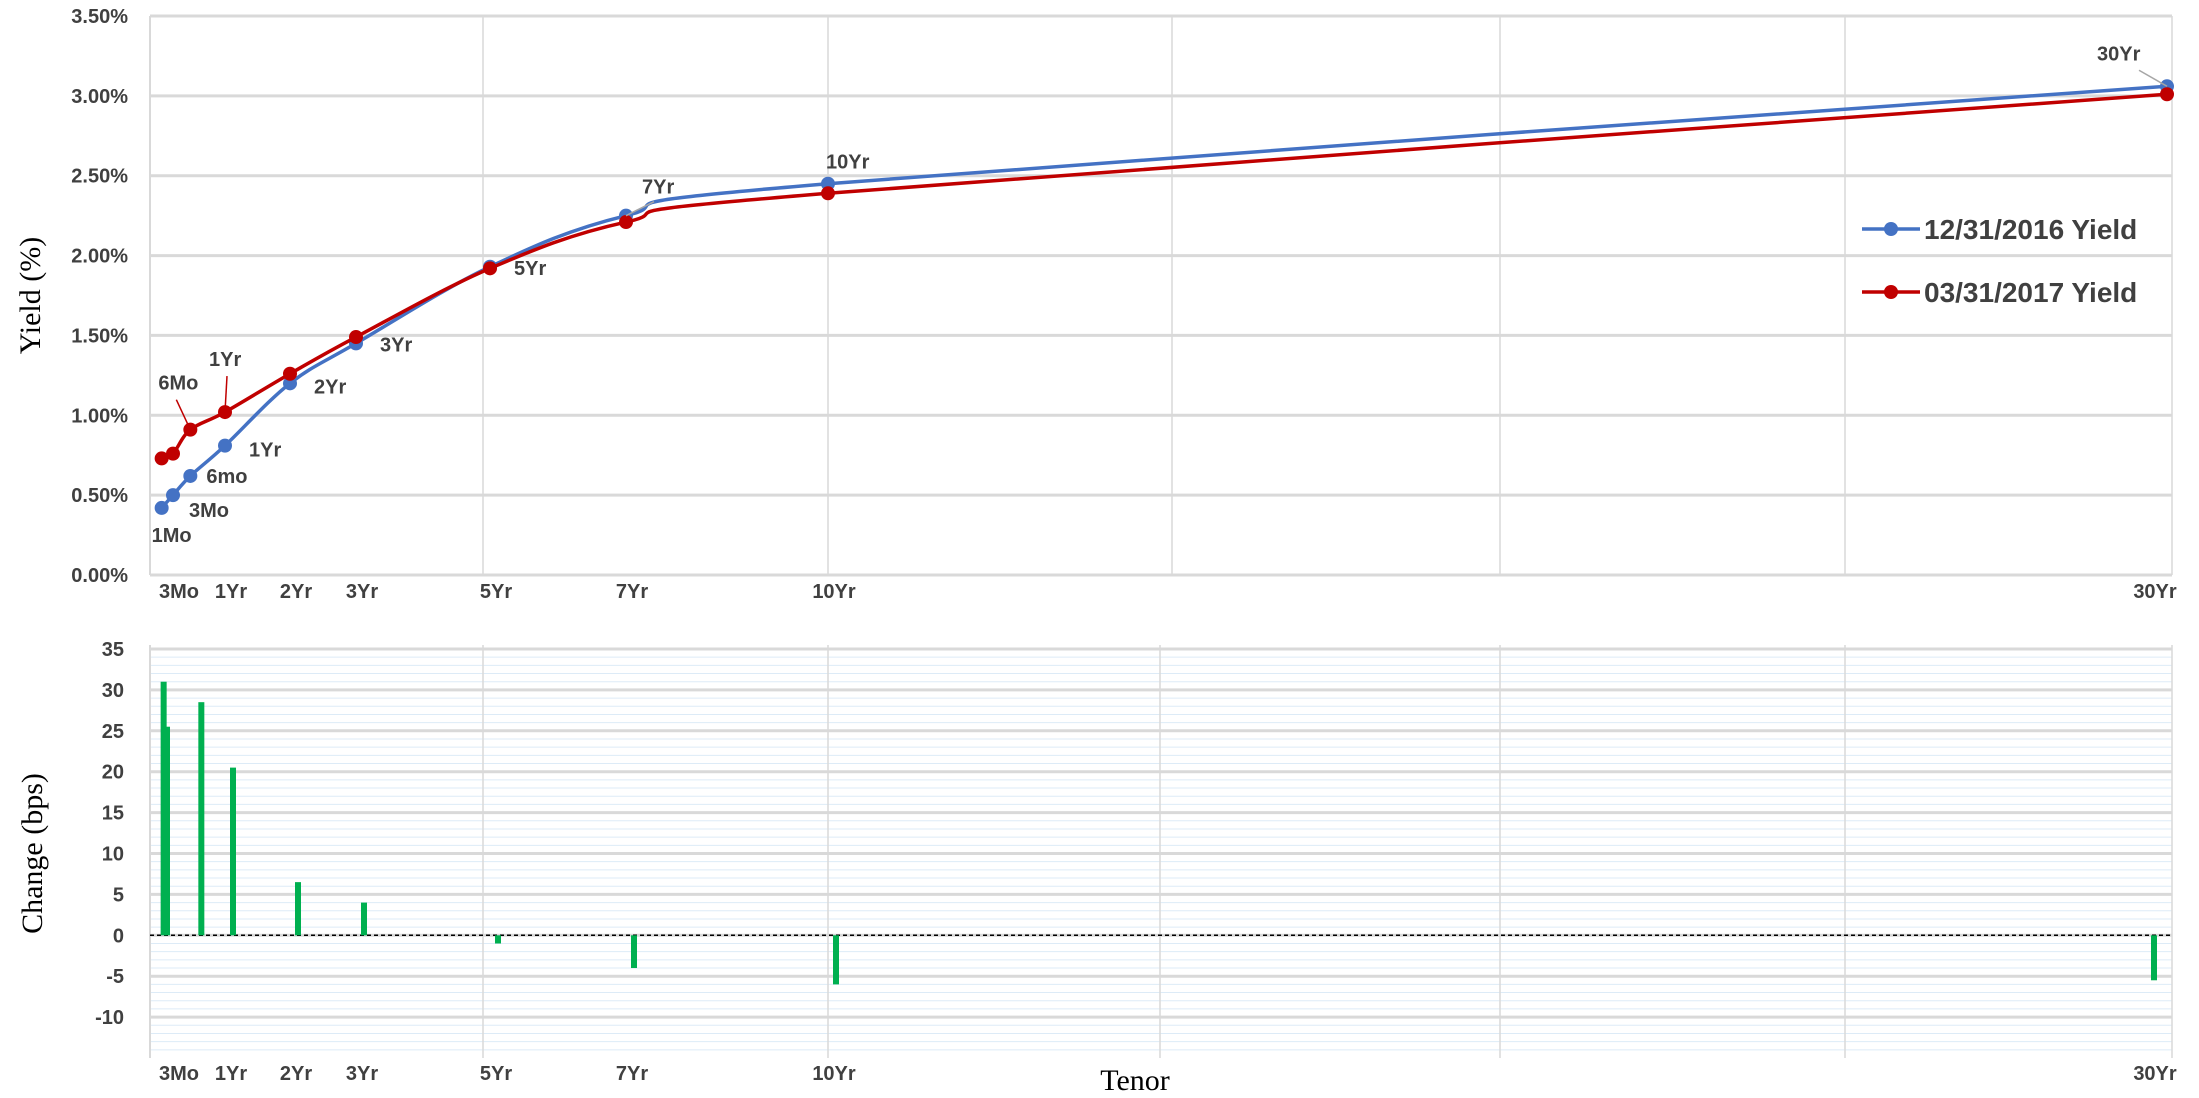  I want to click on top-x-tick-label: 1Yr, so click(231, 592).